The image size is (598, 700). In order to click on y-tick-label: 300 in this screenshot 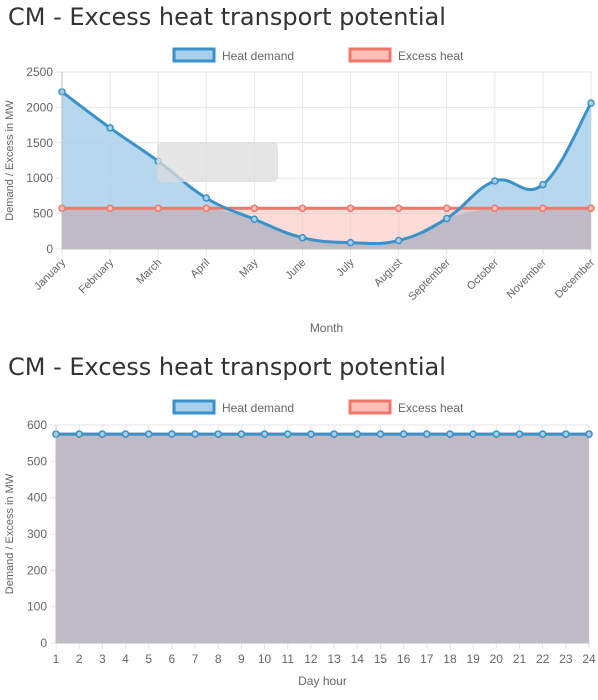, I will do `click(37, 534)`.